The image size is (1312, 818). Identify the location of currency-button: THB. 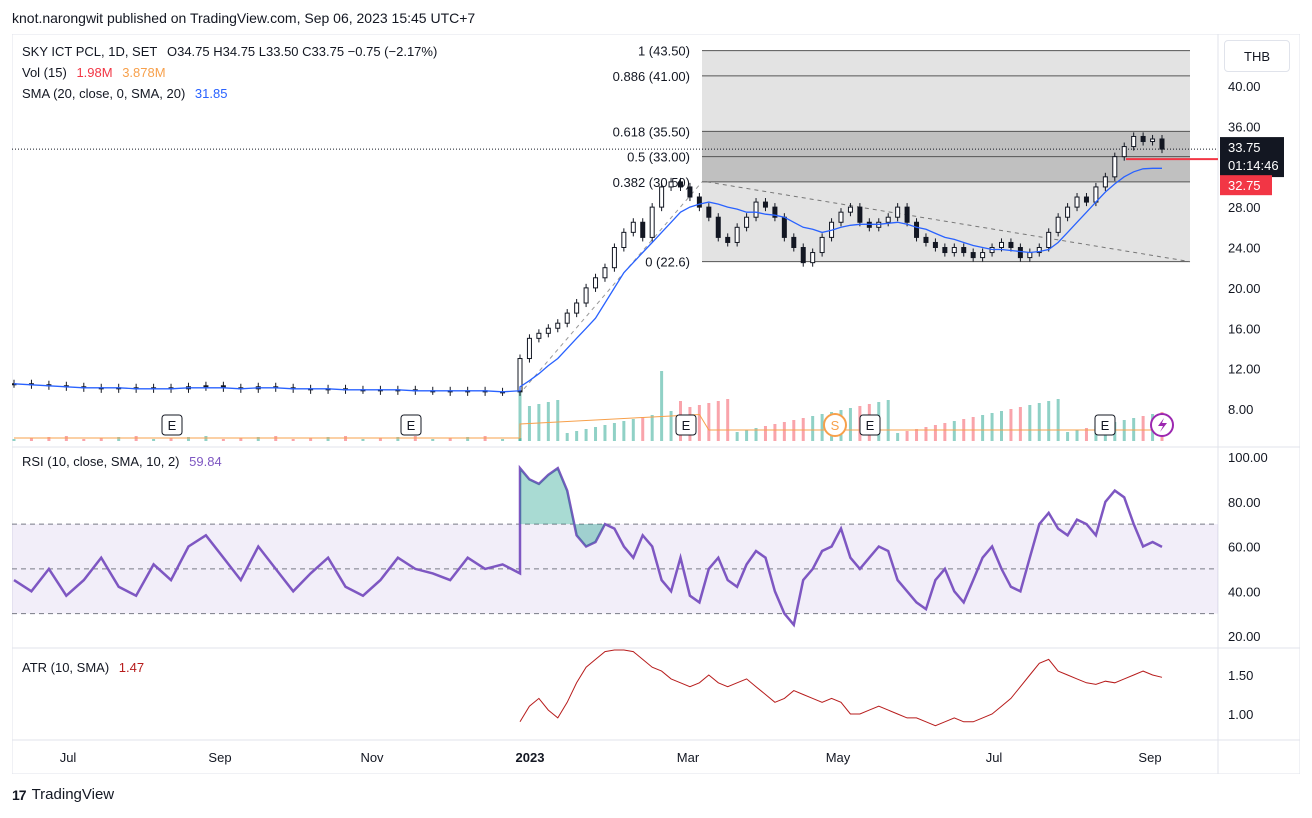
(1257, 56).